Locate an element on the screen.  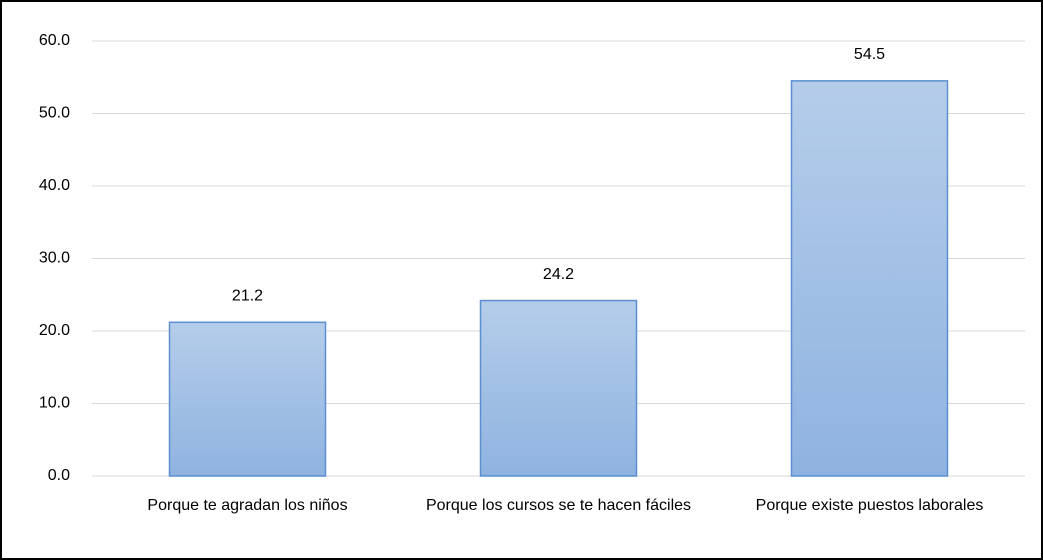
y-tick-label: 50.0 is located at coordinates (54, 113).